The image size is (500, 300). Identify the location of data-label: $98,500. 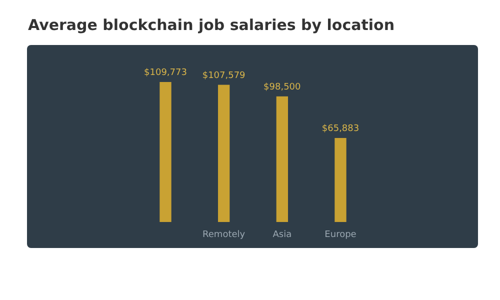
(283, 87).